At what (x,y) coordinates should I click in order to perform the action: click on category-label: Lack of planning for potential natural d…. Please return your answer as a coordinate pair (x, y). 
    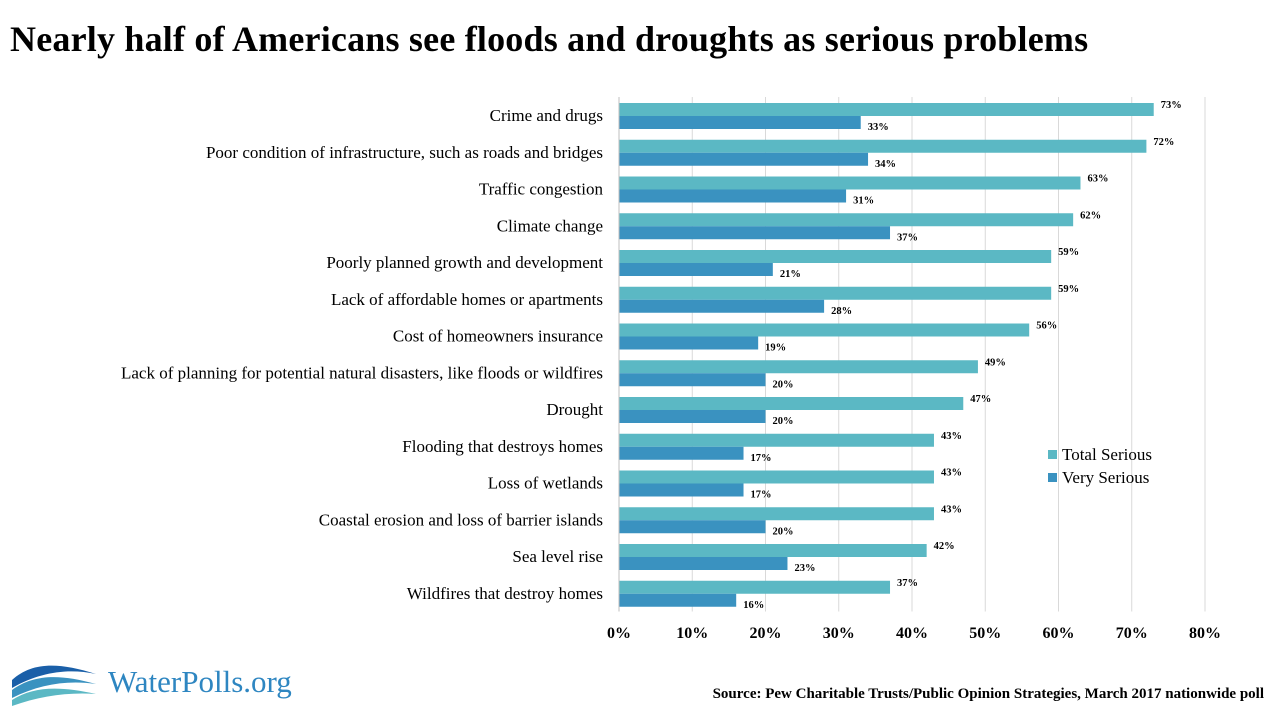
    Looking at the image, I should click on (362, 372).